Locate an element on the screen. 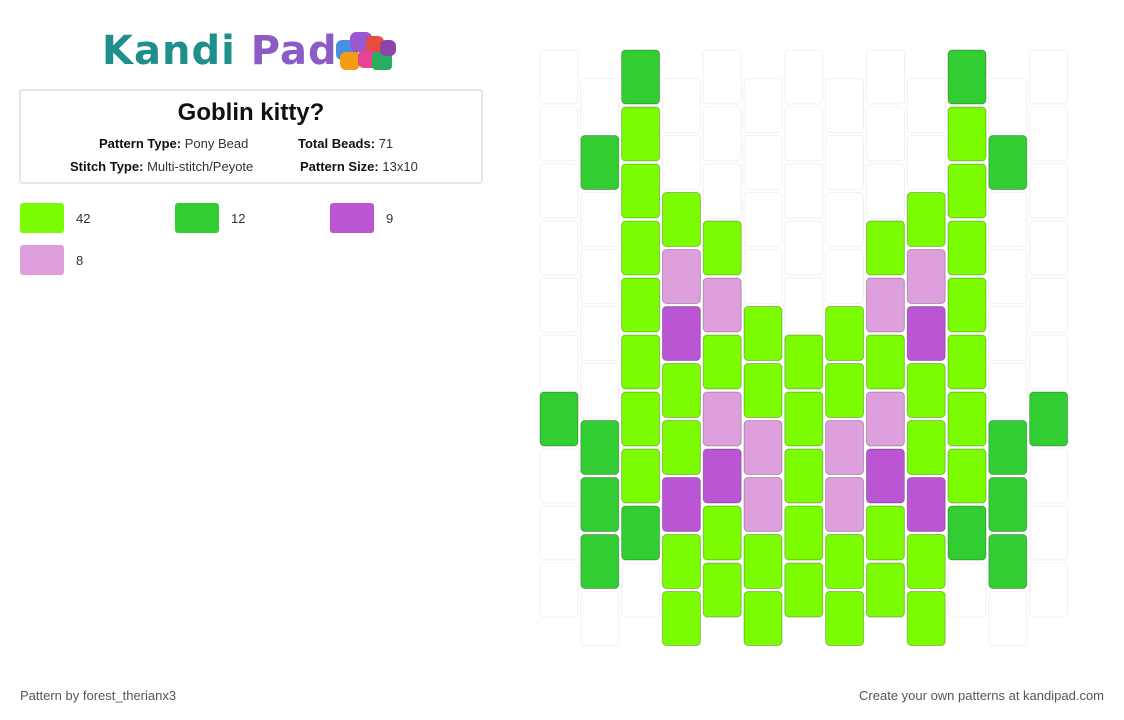  kandi-pad-logo: Kandi Pad is located at coordinates (257, 51).